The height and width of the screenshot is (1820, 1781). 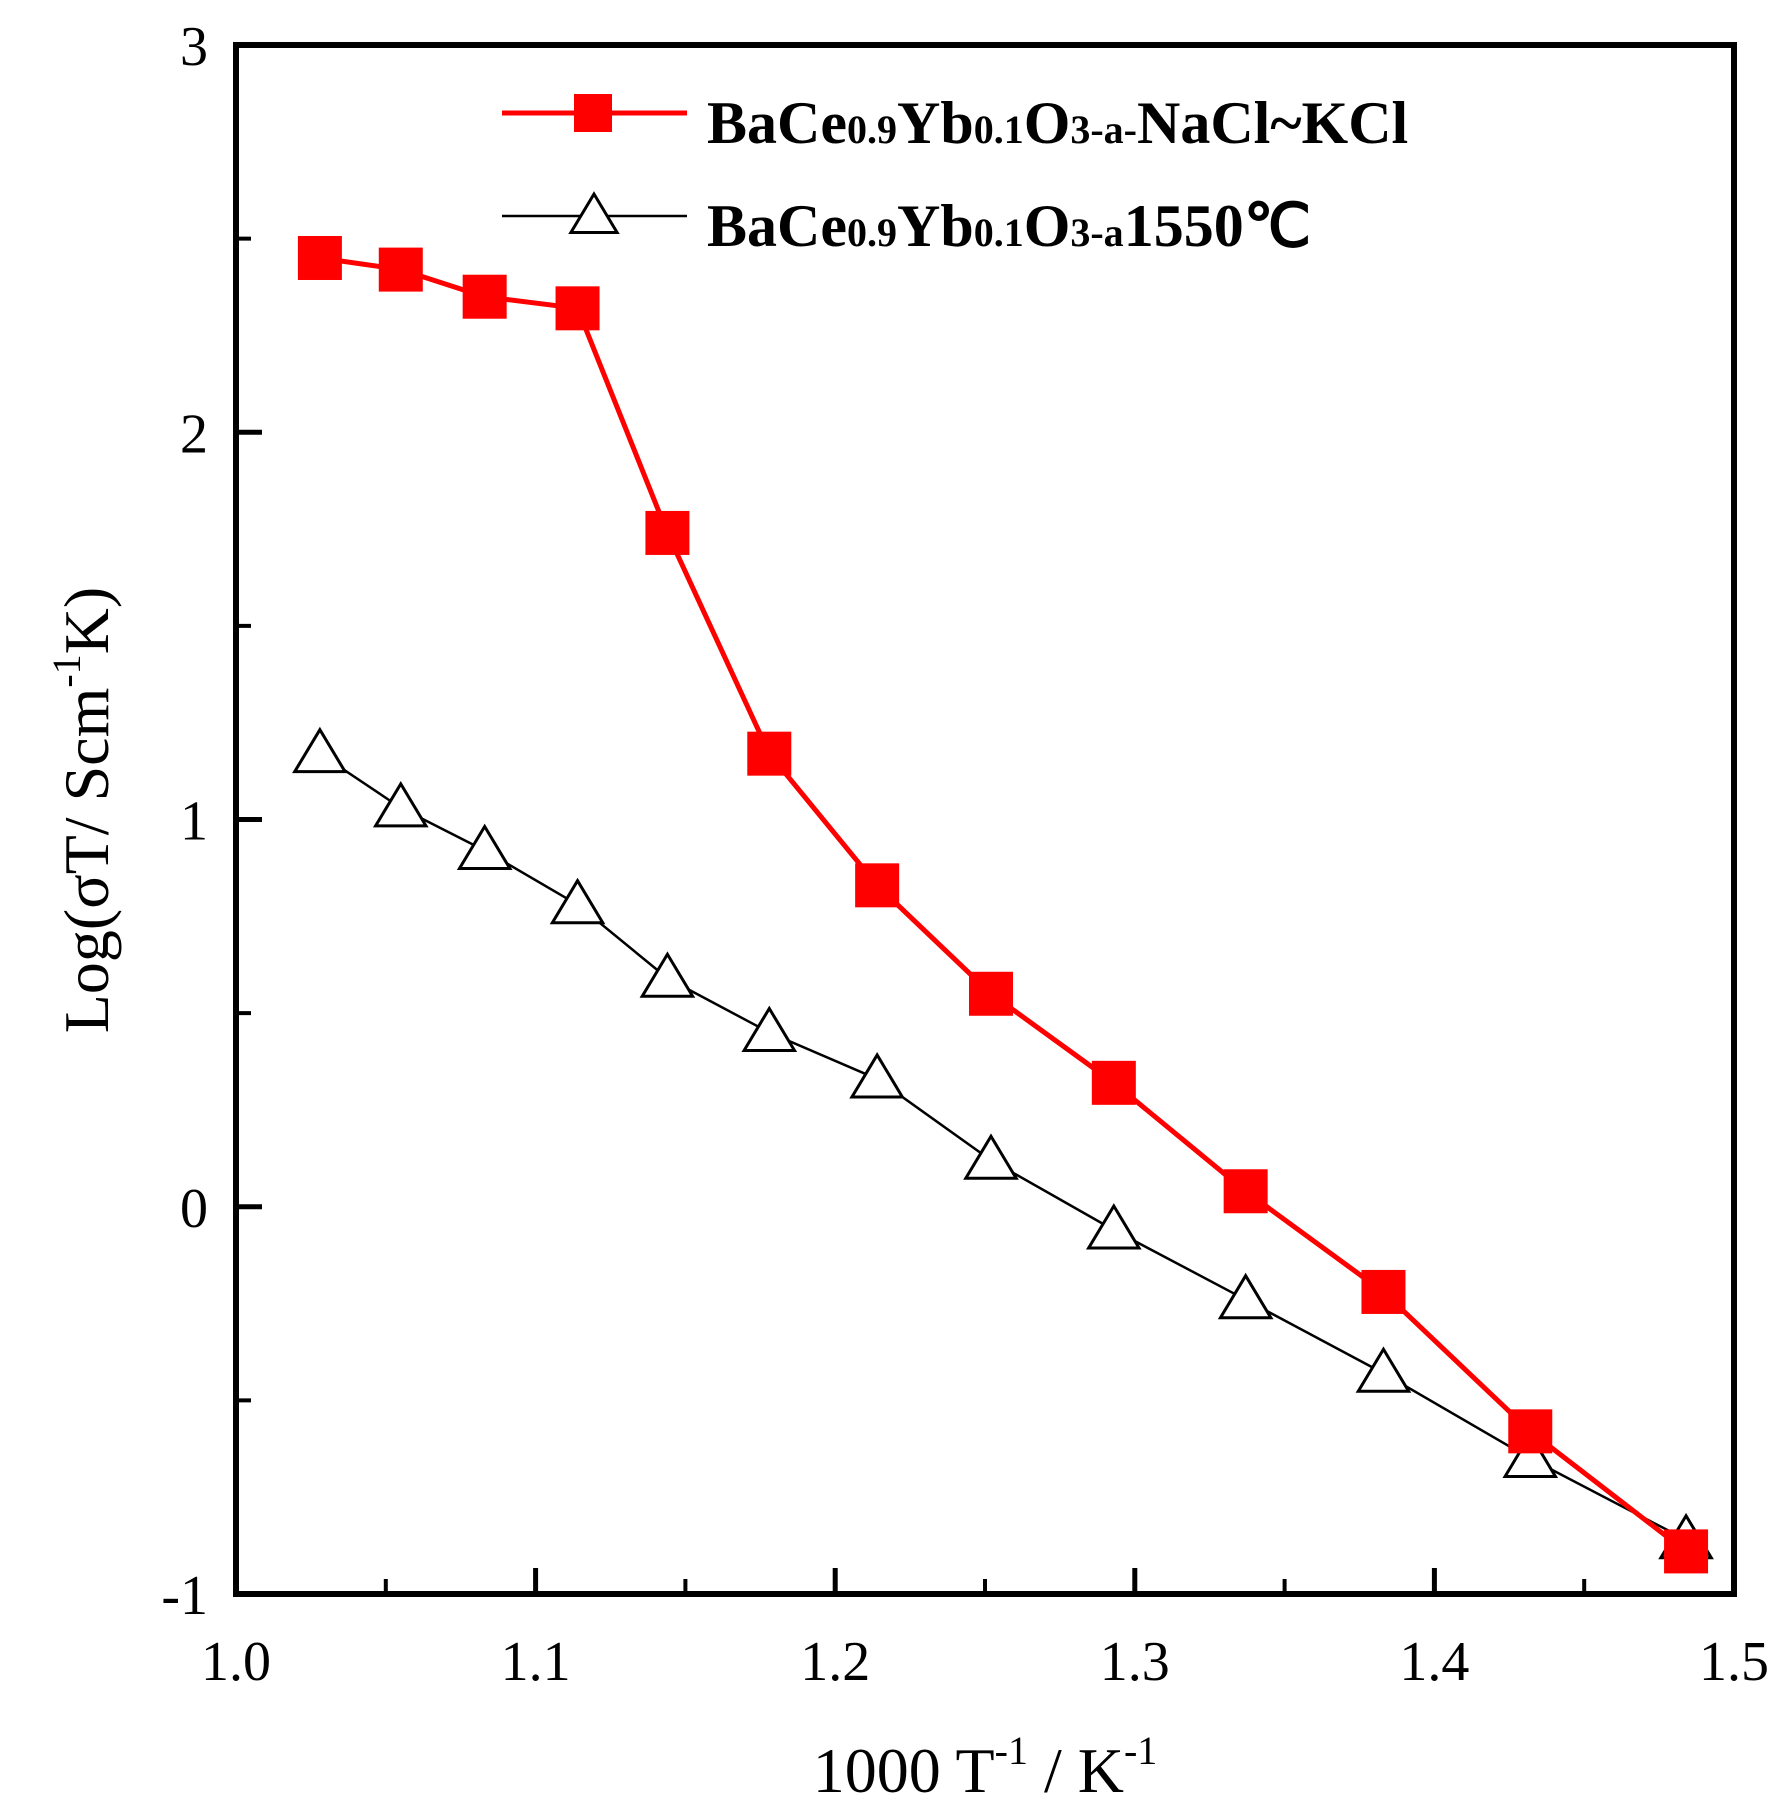 What do you see at coordinates (594, 212) in the screenshot?
I see `legend-marker-triangle` at bounding box center [594, 212].